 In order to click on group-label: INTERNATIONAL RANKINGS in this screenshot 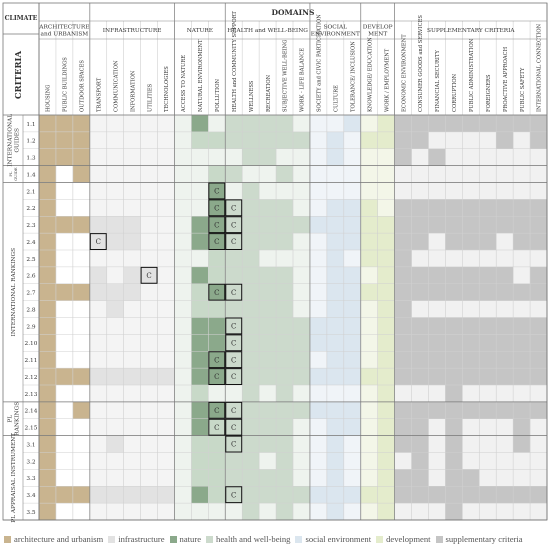, I will do `click(14, 292)`.